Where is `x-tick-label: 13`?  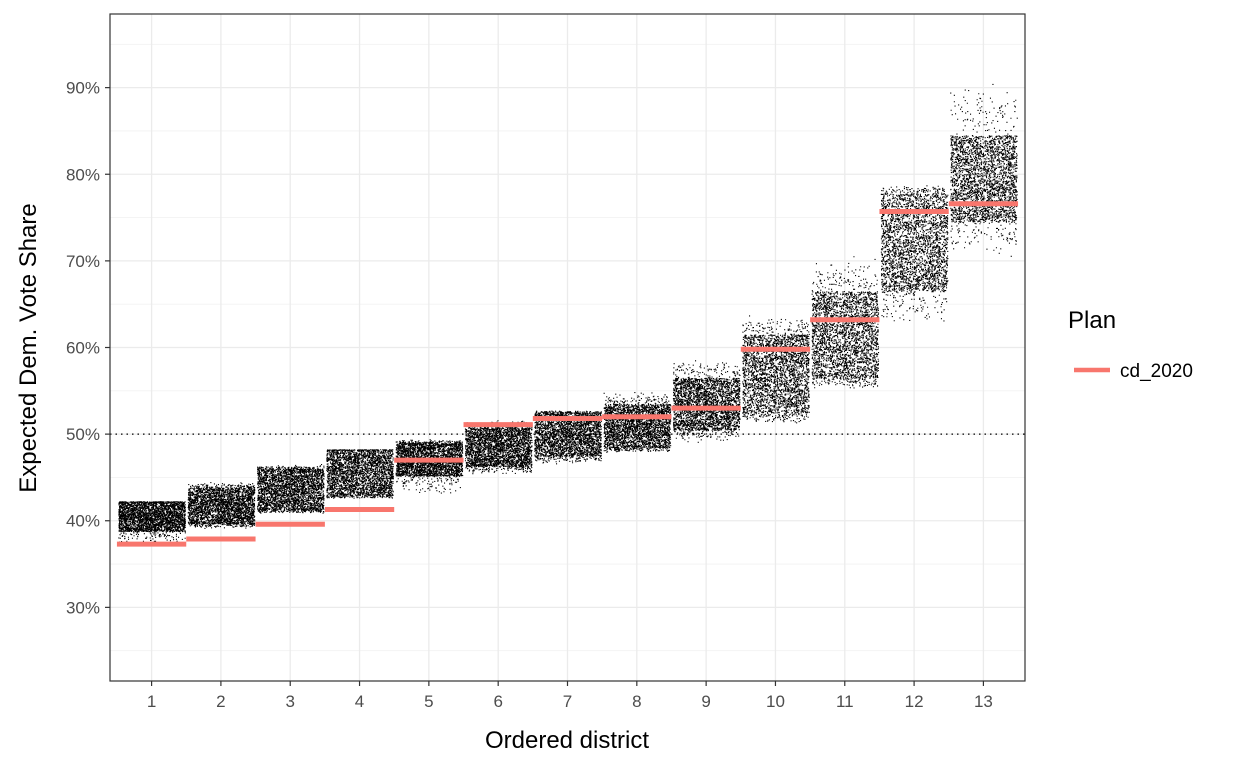 x-tick-label: 13 is located at coordinates (983, 701).